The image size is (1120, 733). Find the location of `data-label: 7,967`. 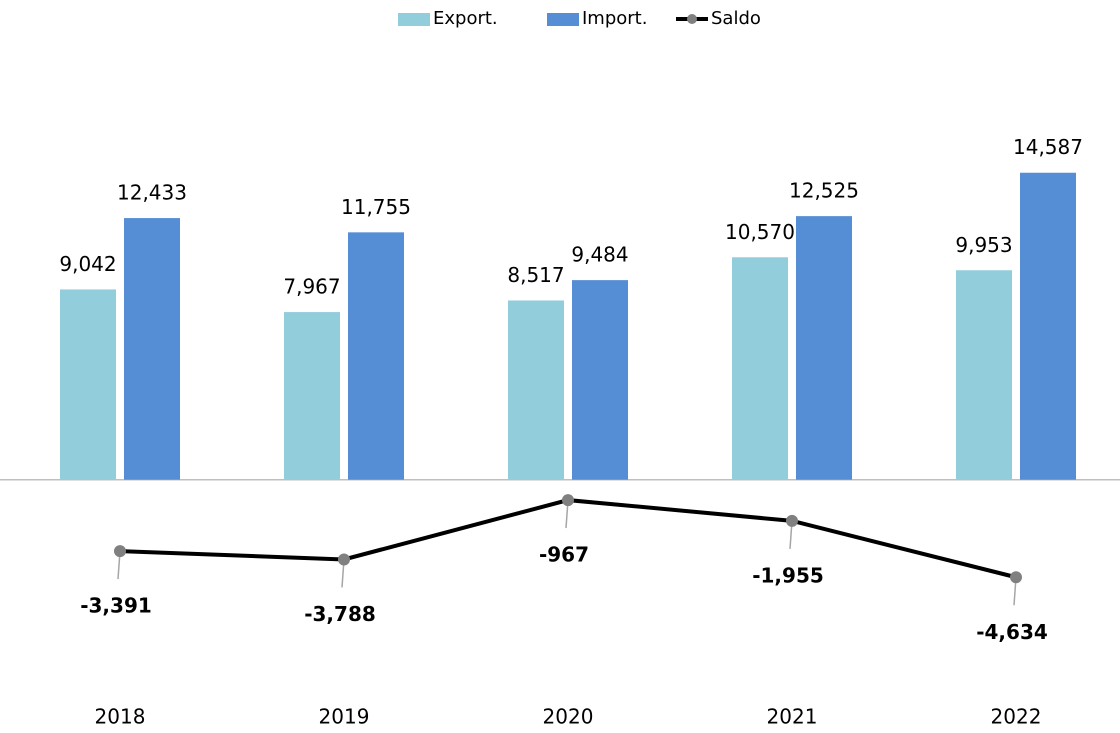

data-label: 7,967 is located at coordinates (311, 287).